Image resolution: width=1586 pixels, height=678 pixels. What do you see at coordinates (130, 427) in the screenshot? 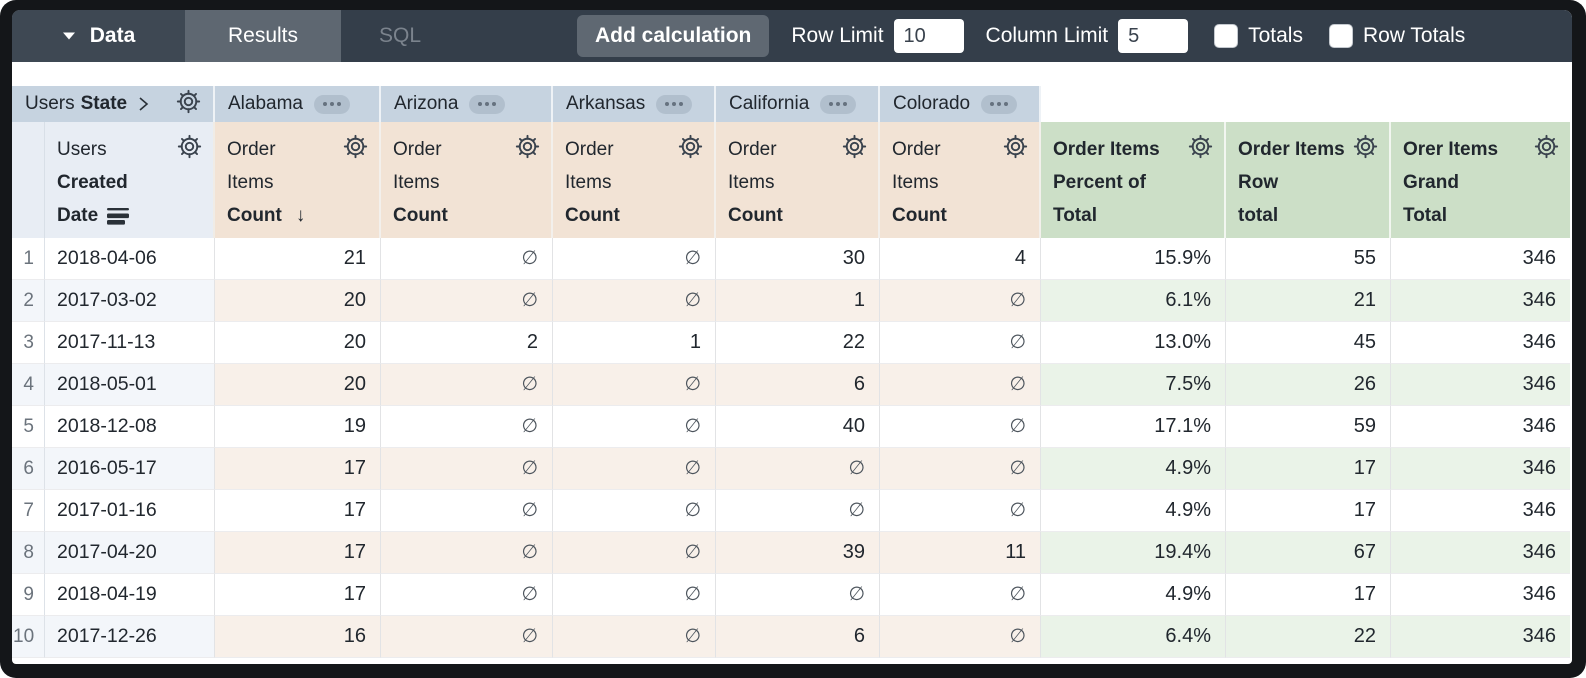
I see `date-cell: 2018-12-08` at bounding box center [130, 427].